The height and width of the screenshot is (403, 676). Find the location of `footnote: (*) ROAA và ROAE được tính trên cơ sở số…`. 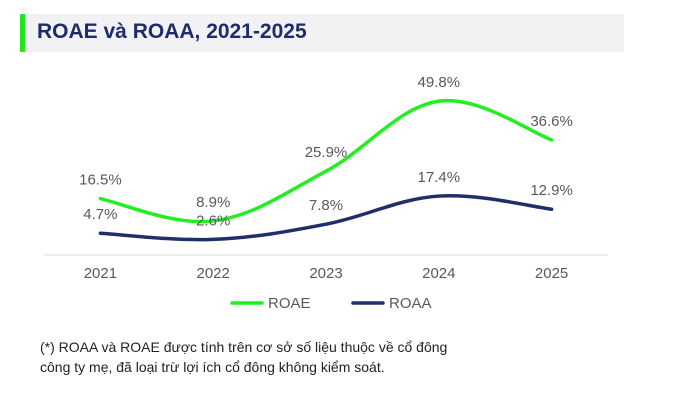

footnote: (*) ROAA và ROAE được tính trên cơ sở số… is located at coordinates (320, 357).